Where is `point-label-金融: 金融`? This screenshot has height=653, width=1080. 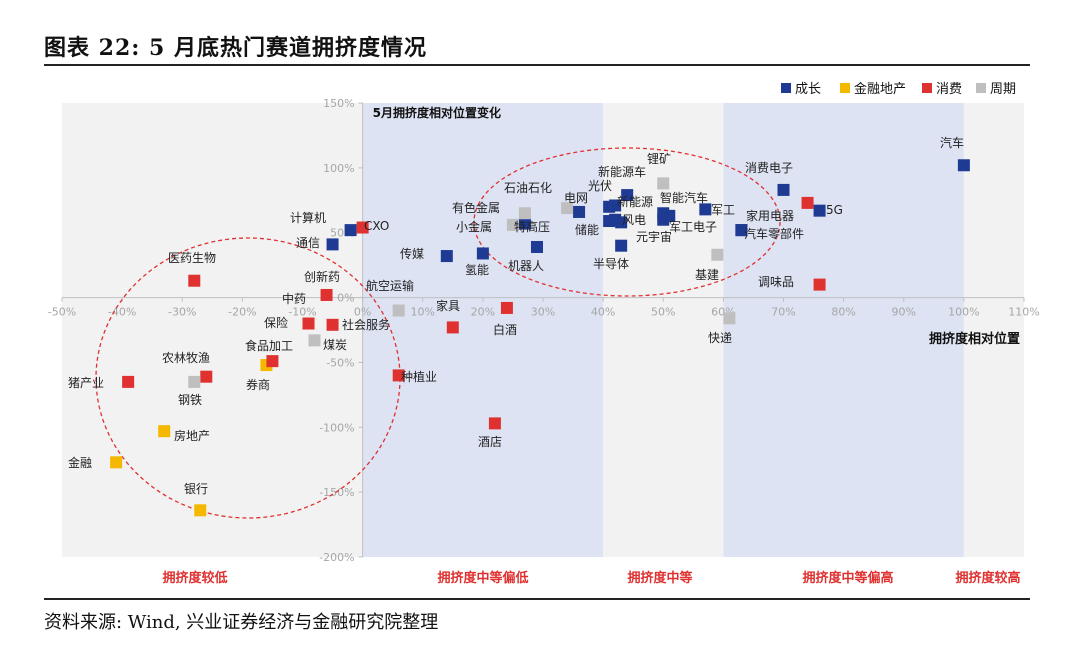 point-label-金融: 金融 is located at coordinates (80, 462).